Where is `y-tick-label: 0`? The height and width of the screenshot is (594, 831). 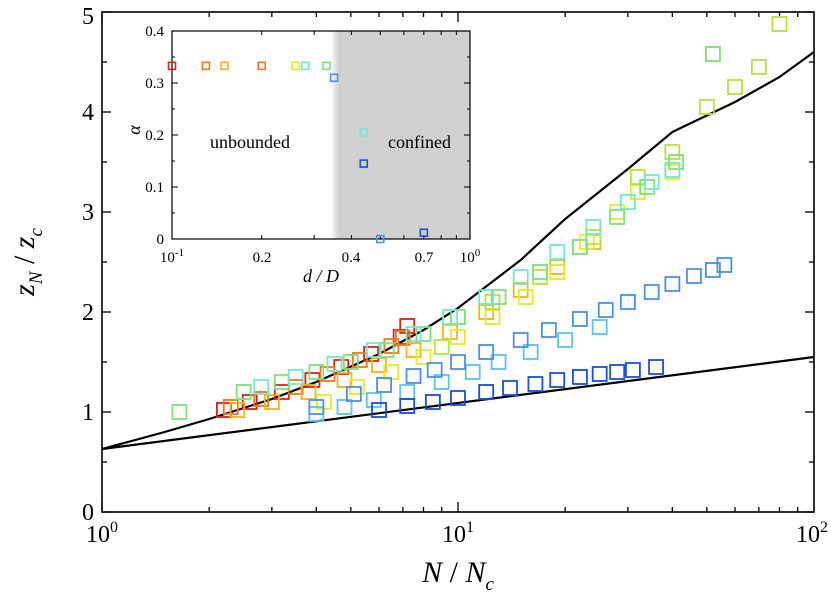
y-tick-label: 0 is located at coordinates (88, 513).